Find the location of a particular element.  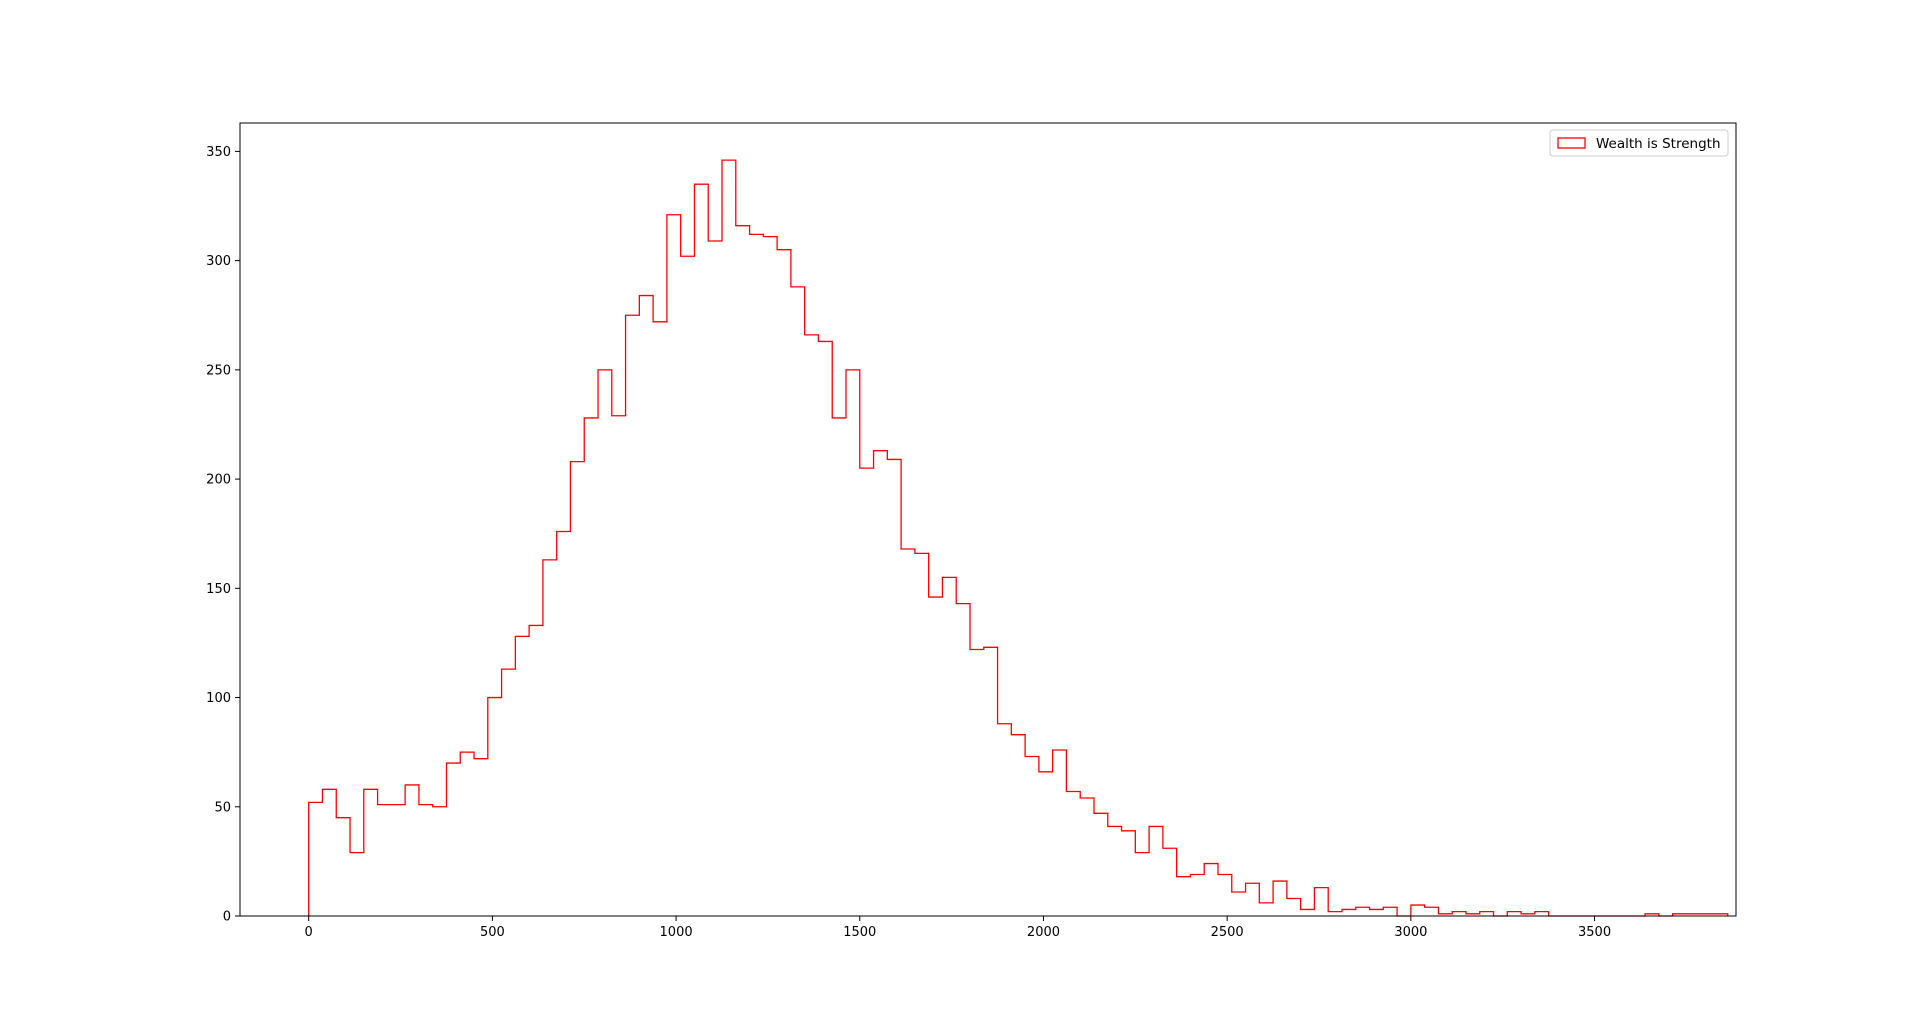

legend-box is located at coordinates (1639, 143).